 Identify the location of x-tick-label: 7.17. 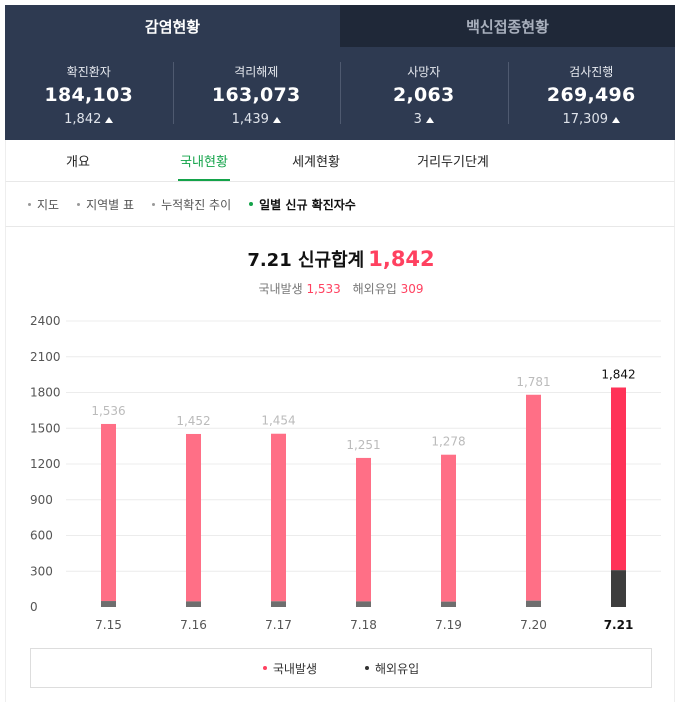
(278, 625).